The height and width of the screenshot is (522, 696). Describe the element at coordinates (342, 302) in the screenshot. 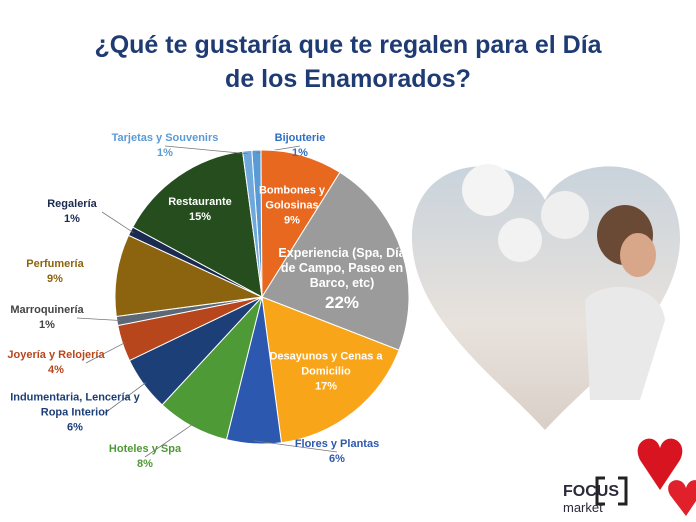

I see `slice-value: 22%` at that location.